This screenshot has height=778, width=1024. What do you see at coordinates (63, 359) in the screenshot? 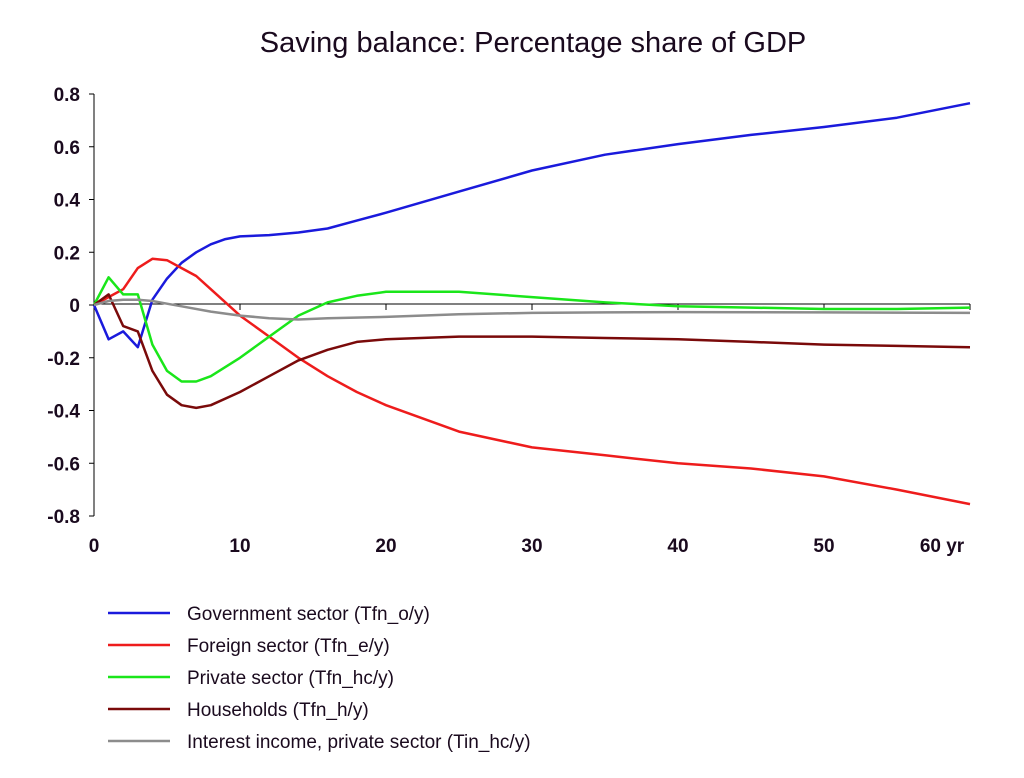
I see `y-tick-label: -0.2` at bounding box center [63, 359].